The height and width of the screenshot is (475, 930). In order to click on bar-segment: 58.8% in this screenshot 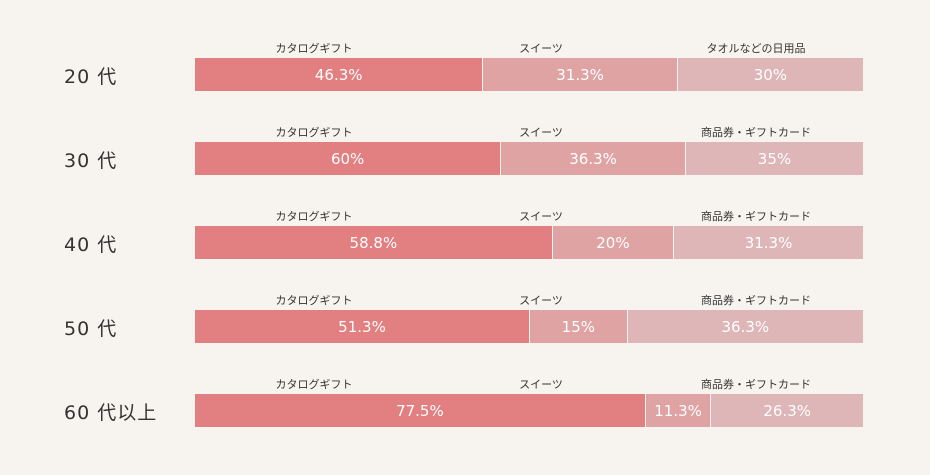, I will do `click(373, 242)`.